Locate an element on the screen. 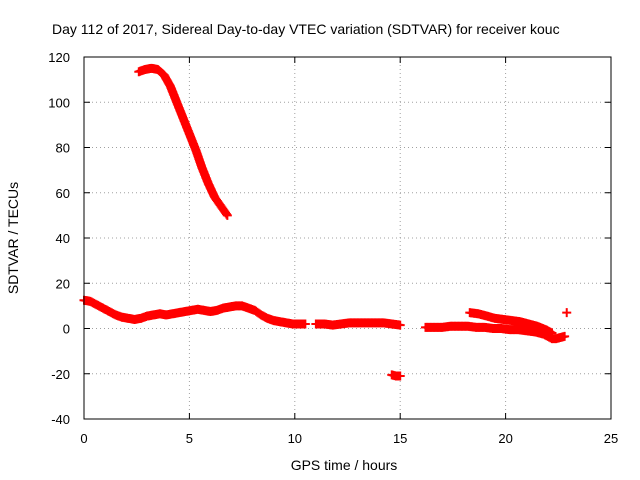 The image size is (640, 480). x-tick-label: 20 is located at coordinates (505, 438).